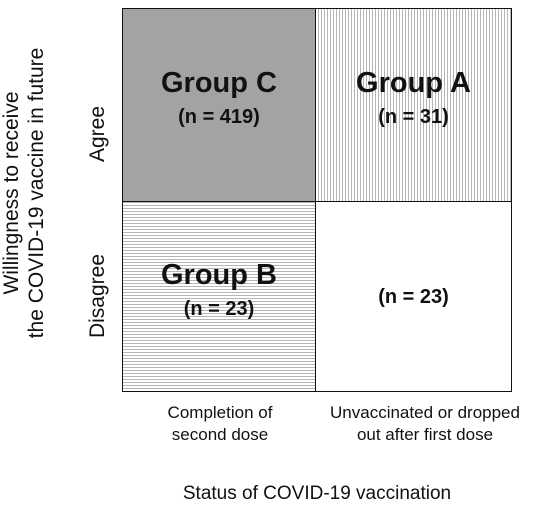 The image size is (550, 513). I want to click on cell-group-a: Group A (n = 31), so click(413, 105).